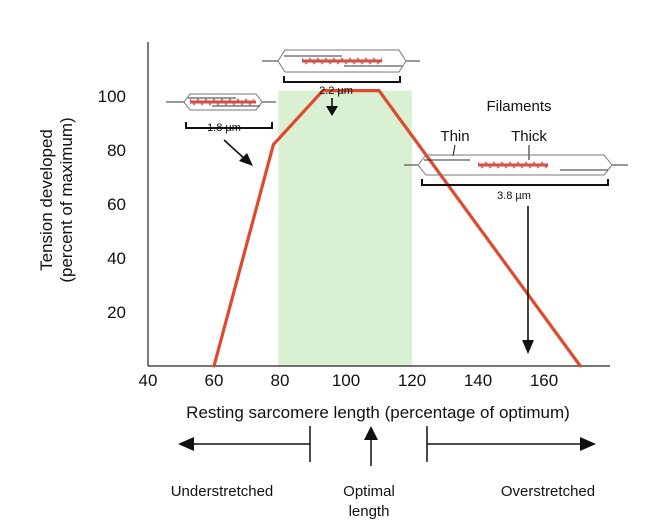 The width and height of the screenshot is (648, 526). I want to click on sarcomere-short-label: 1.8 µm, so click(224, 128).